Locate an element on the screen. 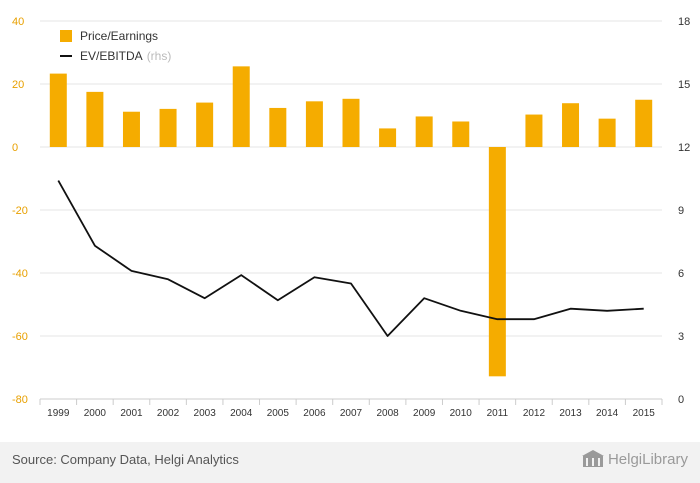 The width and height of the screenshot is (700, 483). rhs-note: (rhs) is located at coordinates (159, 56).